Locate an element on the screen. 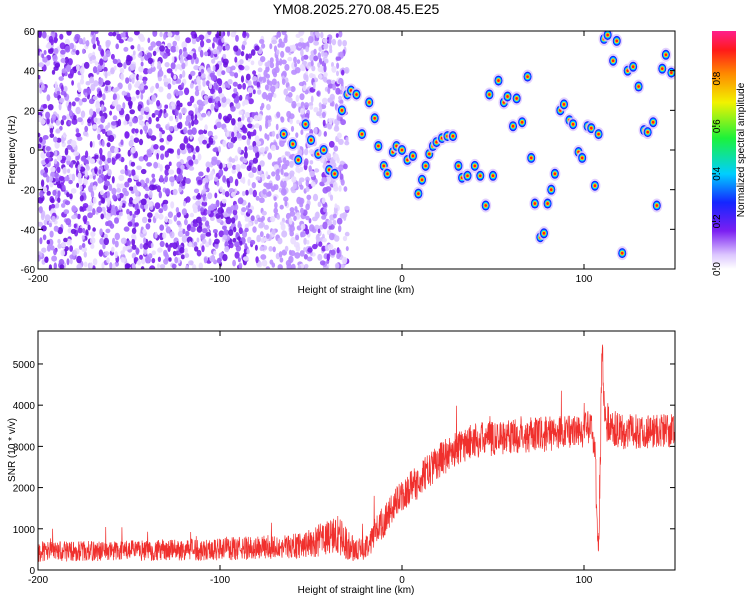 Image resolution: width=750 pixels, height=600 pixels. colorbar-ticks: 0.0 0.2 0.4 0.6 0.8 is located at coordinates (717, 173).